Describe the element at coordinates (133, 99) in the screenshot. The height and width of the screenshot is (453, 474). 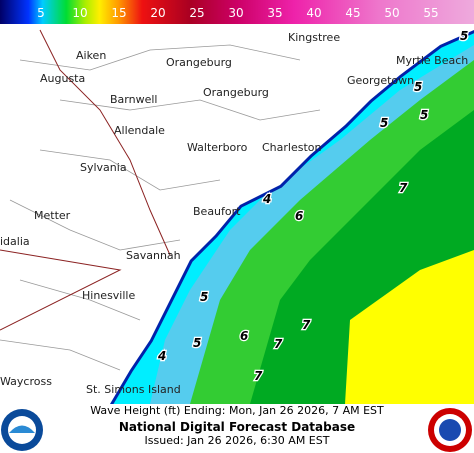
I see `place-label: Barnwell` at that location.